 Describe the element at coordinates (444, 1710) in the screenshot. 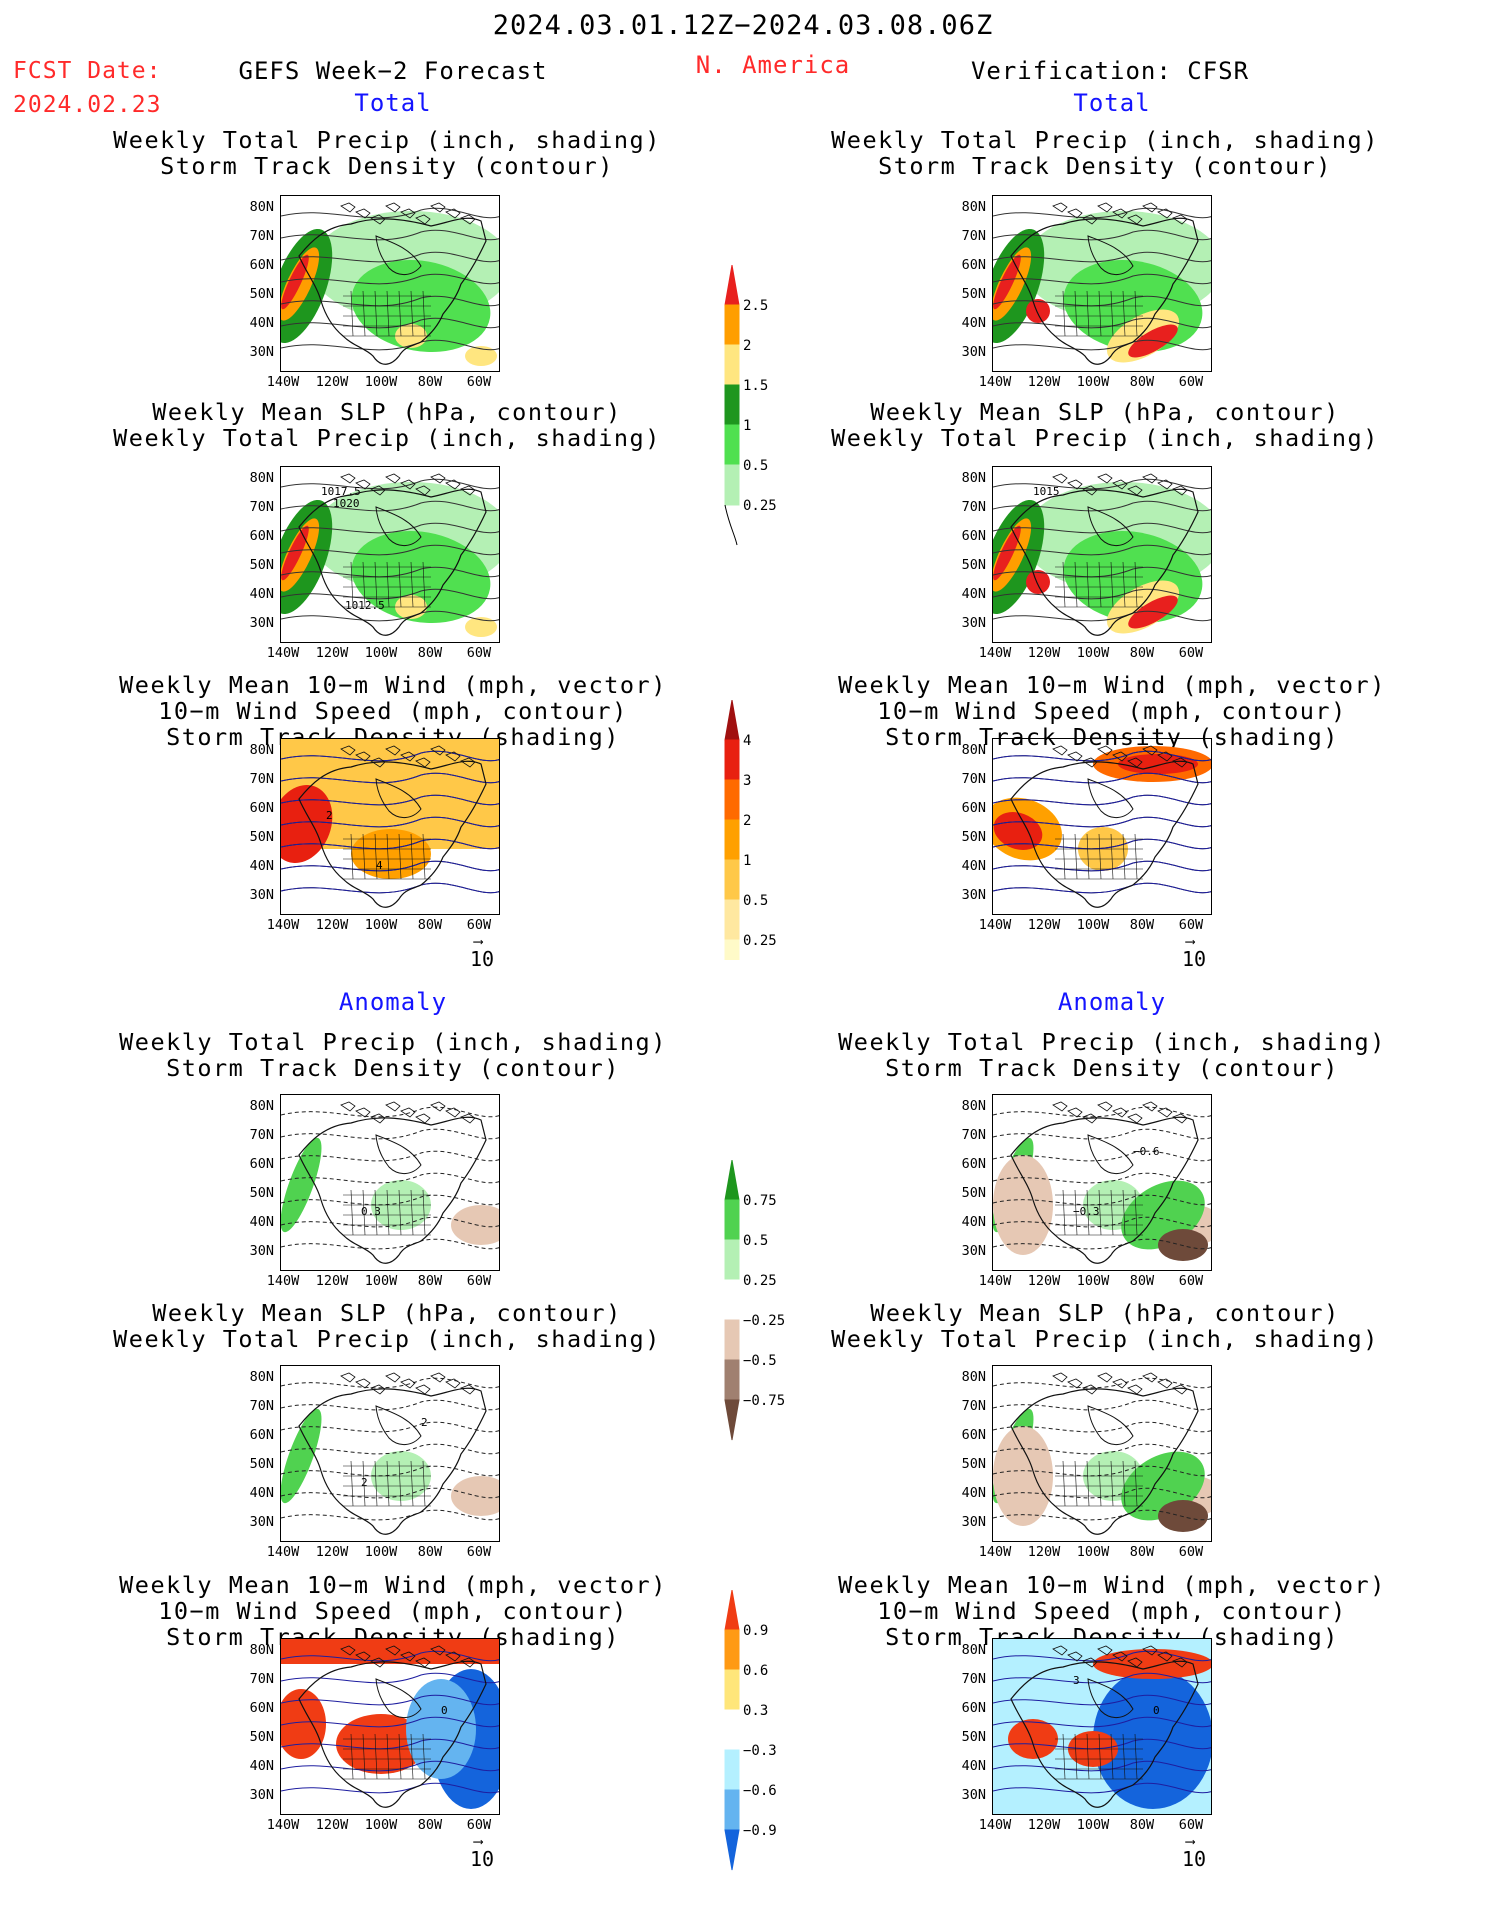

I see `contour-label: 0` at that location.